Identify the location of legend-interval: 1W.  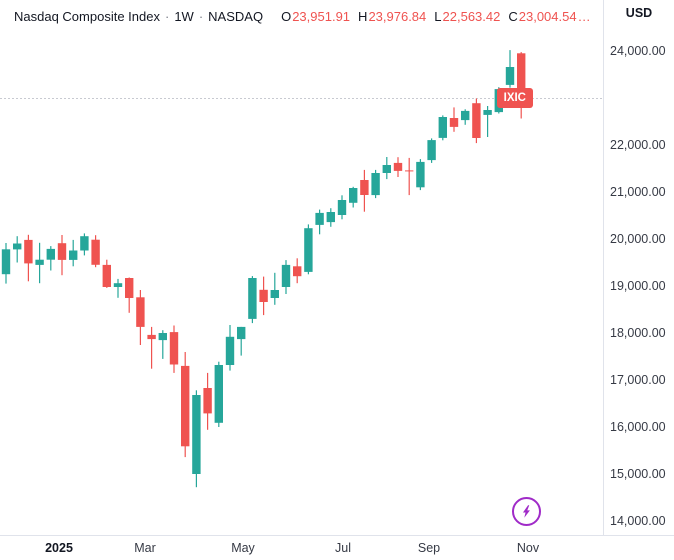
(184, 16).